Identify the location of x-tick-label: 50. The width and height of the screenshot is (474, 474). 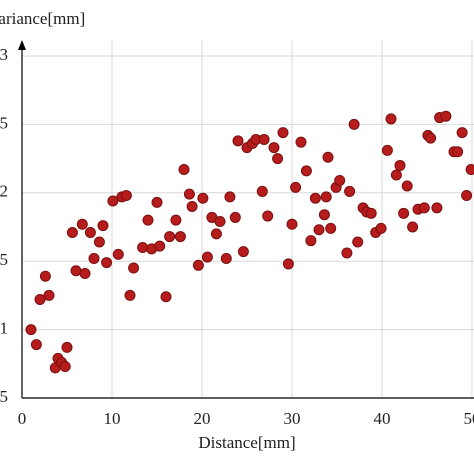
(469, 418).